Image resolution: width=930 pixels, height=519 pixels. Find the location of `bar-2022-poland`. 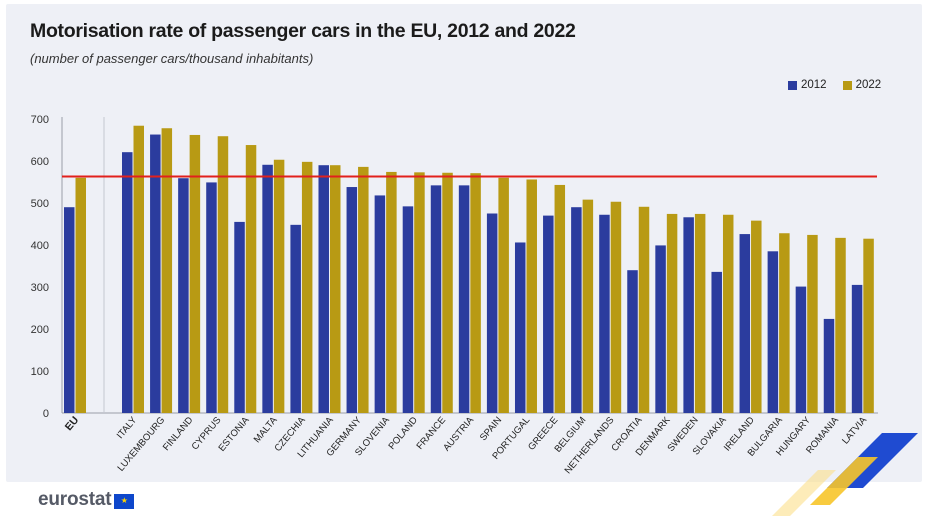

bar-2022-poland is located at coordinates (419, 292).